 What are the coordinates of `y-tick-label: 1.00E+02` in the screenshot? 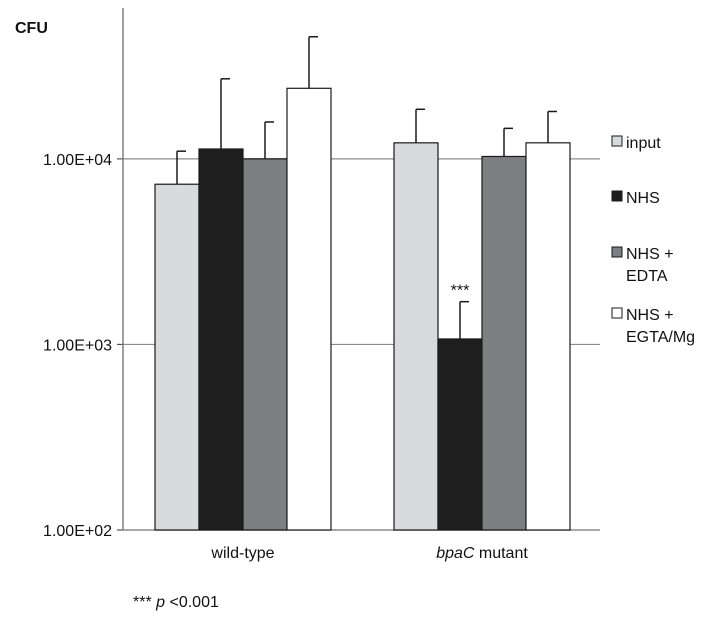 It's located at (77, 531).